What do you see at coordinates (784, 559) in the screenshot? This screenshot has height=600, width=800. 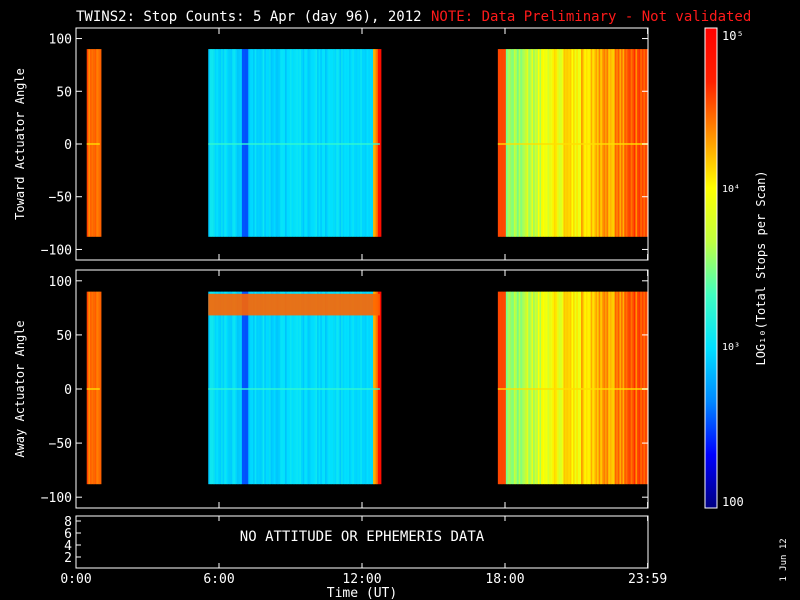 I see `generation-date: 1 Jun 12` at bounding box center [784, 559].